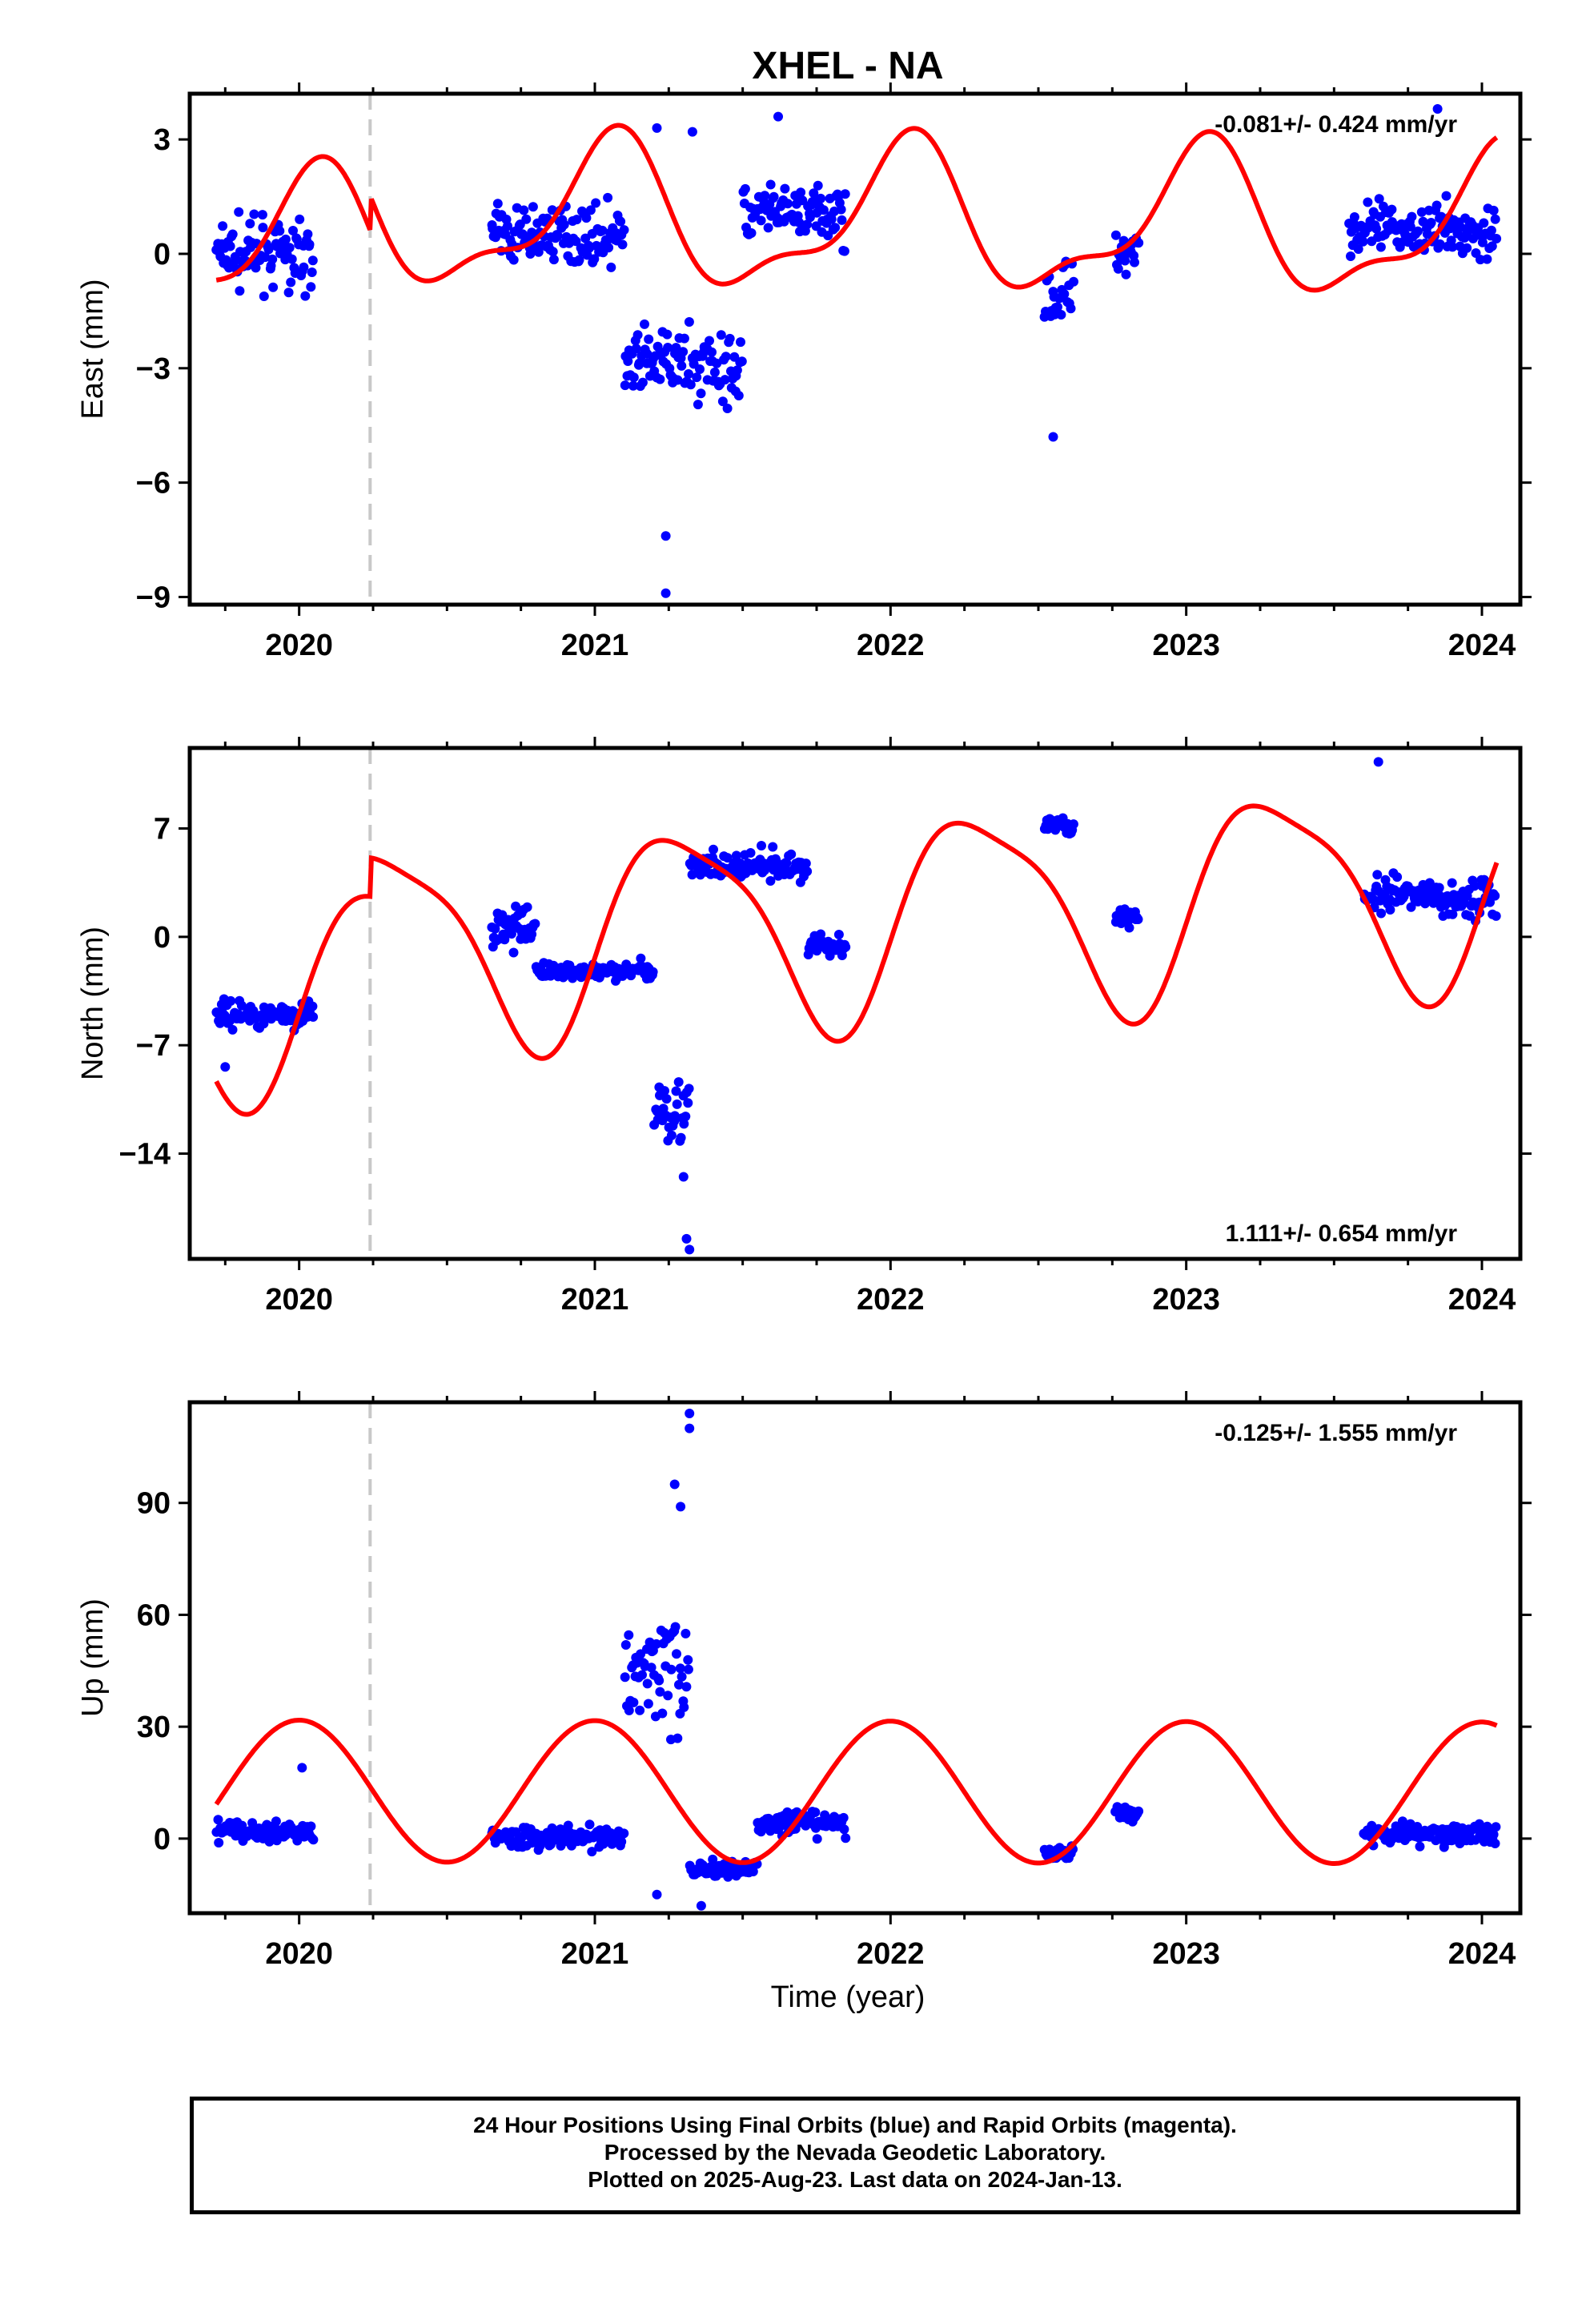 The image size is (1582, 2324). I want to click on chart-title: XHEL - NA, so click(847, 66).